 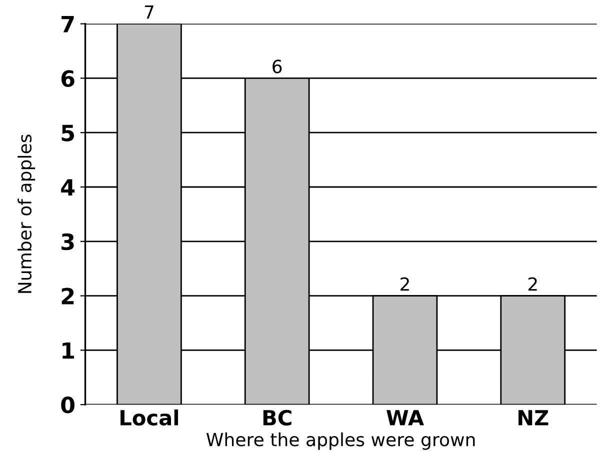 I want to click on y-axis-title: Number of apples, so click(x=27, y=213).